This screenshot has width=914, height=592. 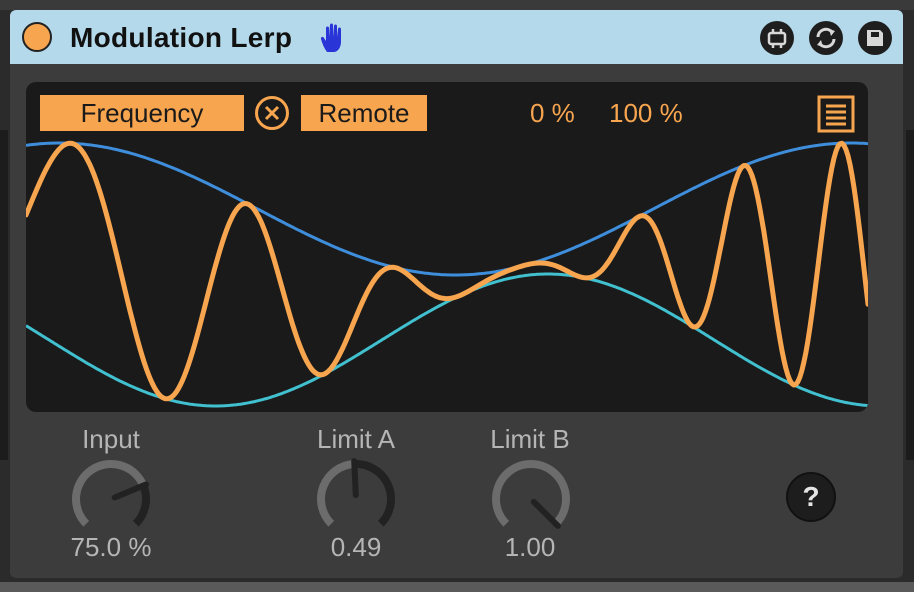 I want to click on save-icon, so click(x=875, y=38).